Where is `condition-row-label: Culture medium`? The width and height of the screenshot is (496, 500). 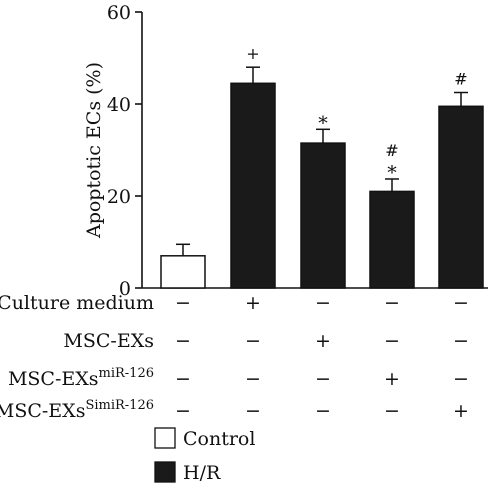
condition-row-label: Culture medium is located at coordinates (77, 303).